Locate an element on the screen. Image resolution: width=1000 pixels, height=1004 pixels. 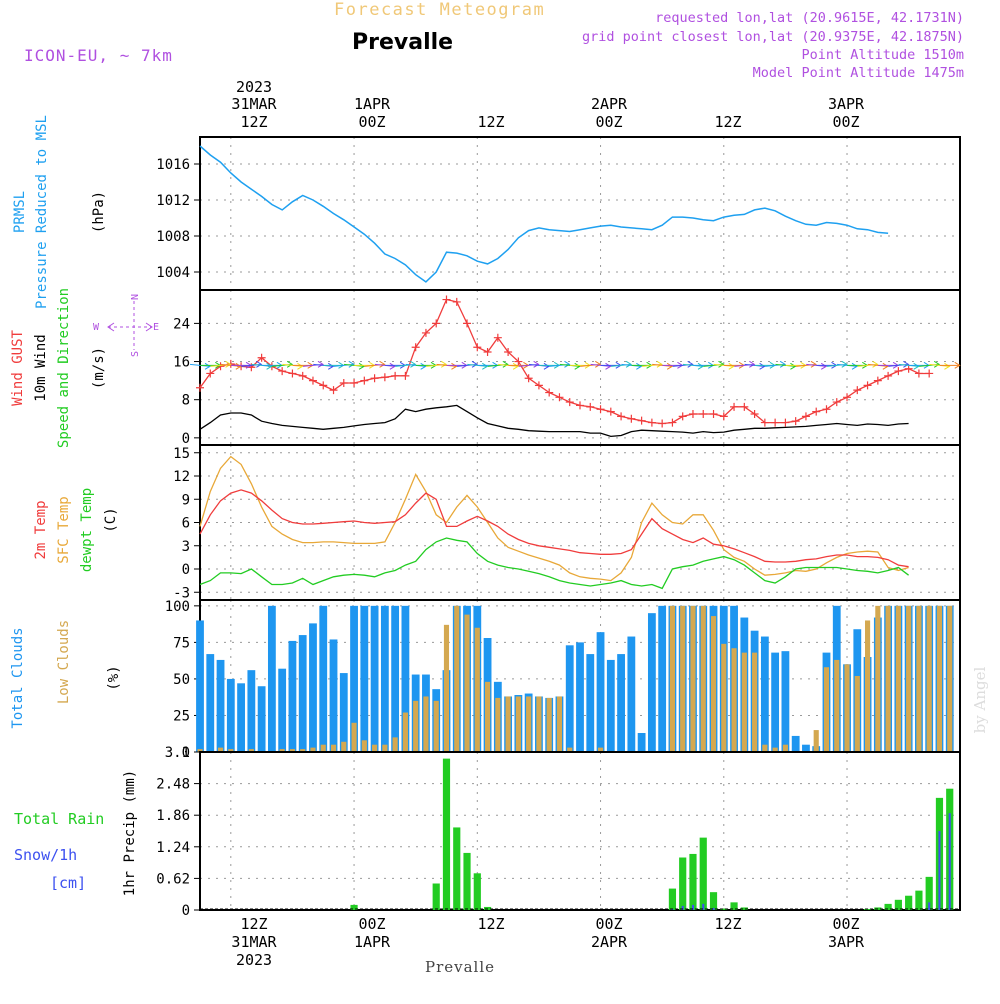
top-date-1apr: 1APR is located at coordinates (372, 104).